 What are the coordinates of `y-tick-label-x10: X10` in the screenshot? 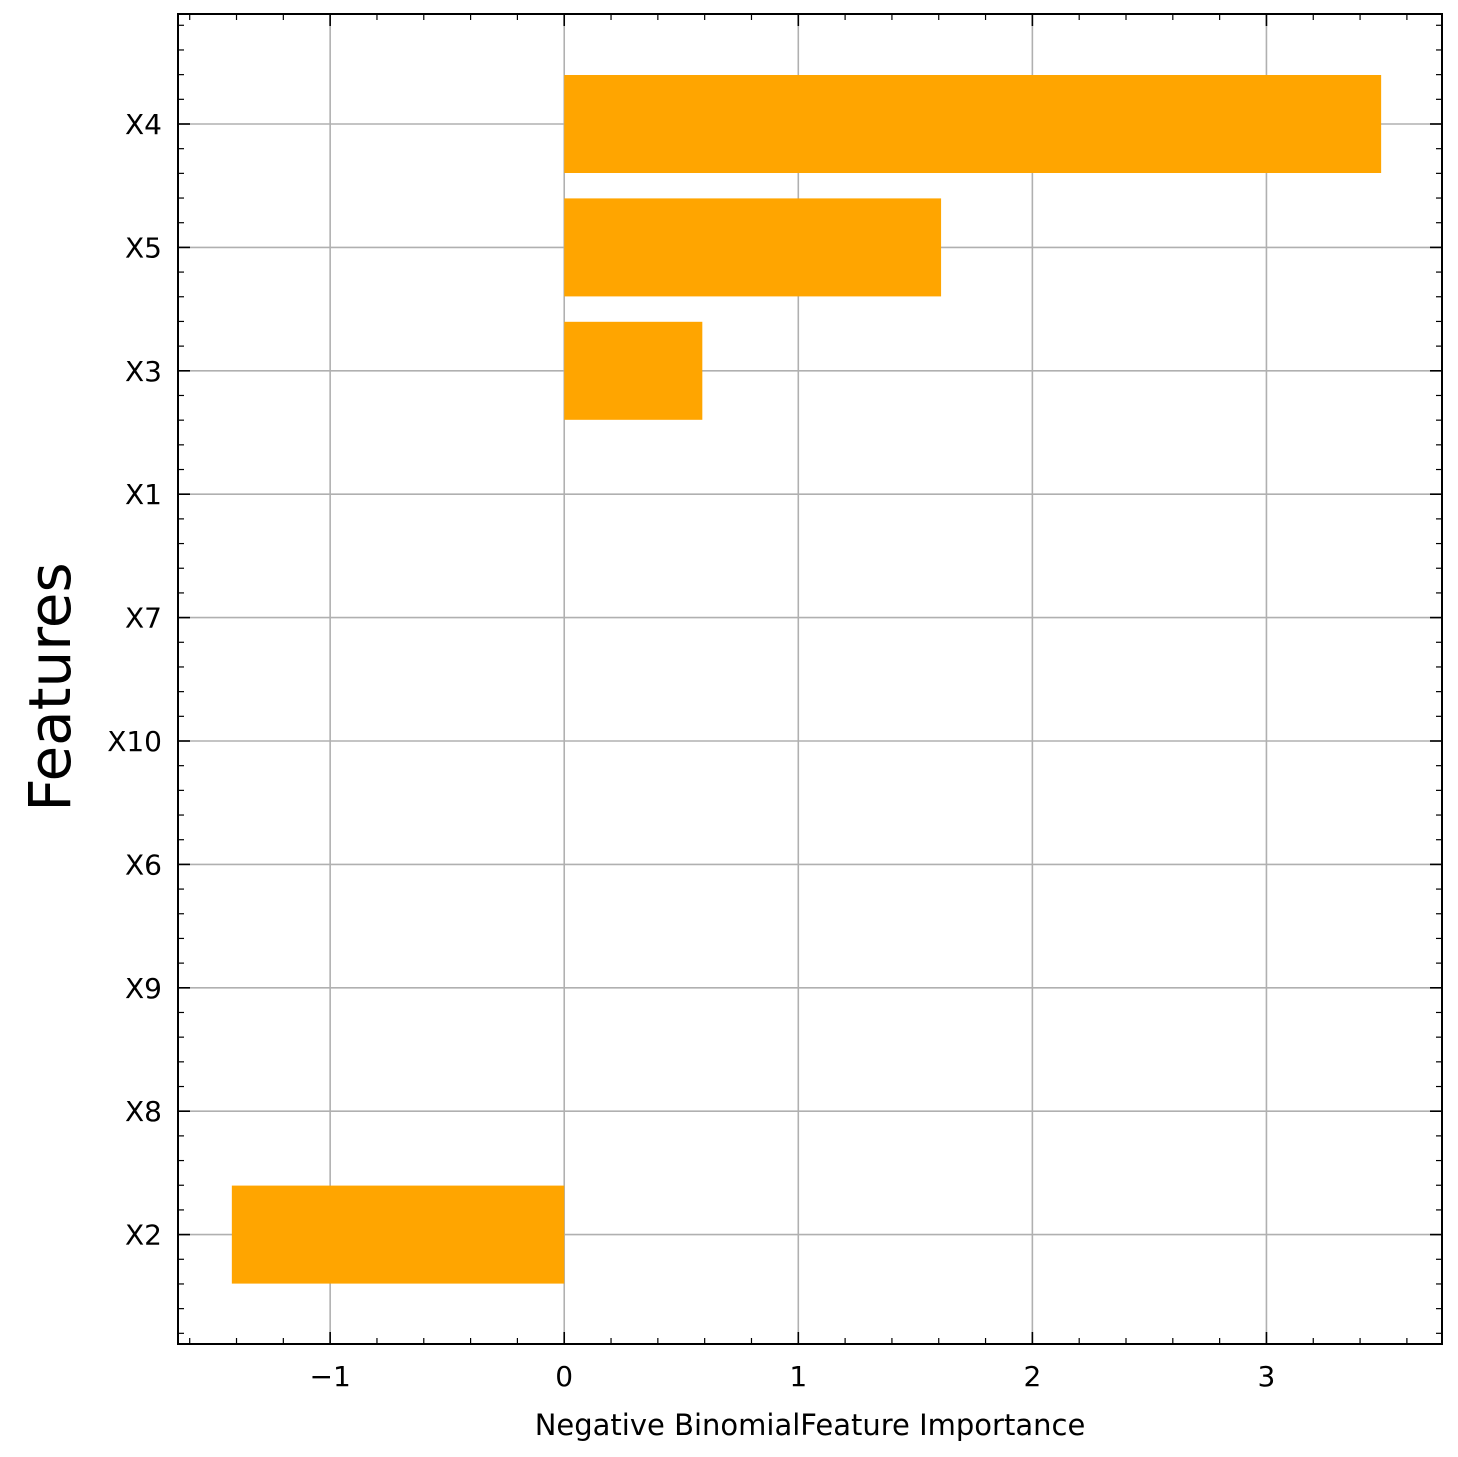 It's located at (134, 741).